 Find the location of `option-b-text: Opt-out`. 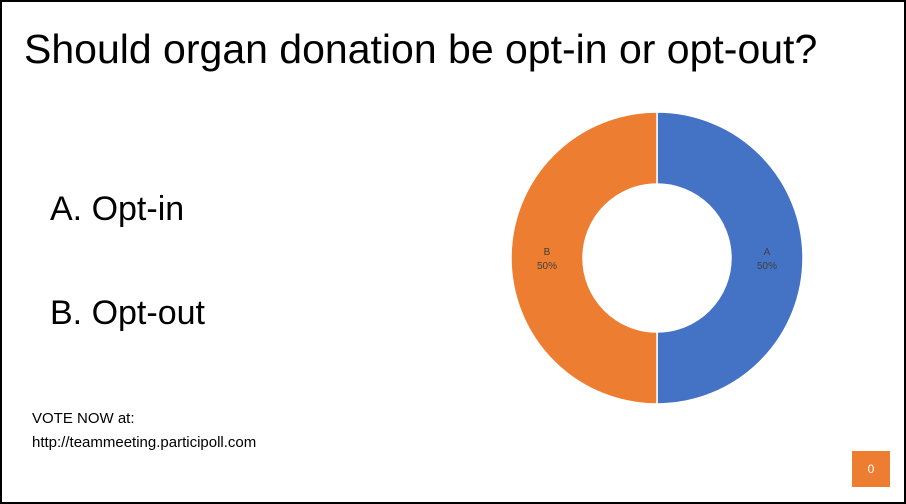

option-b-text: Opt-out is located at coordinates (148, 313).